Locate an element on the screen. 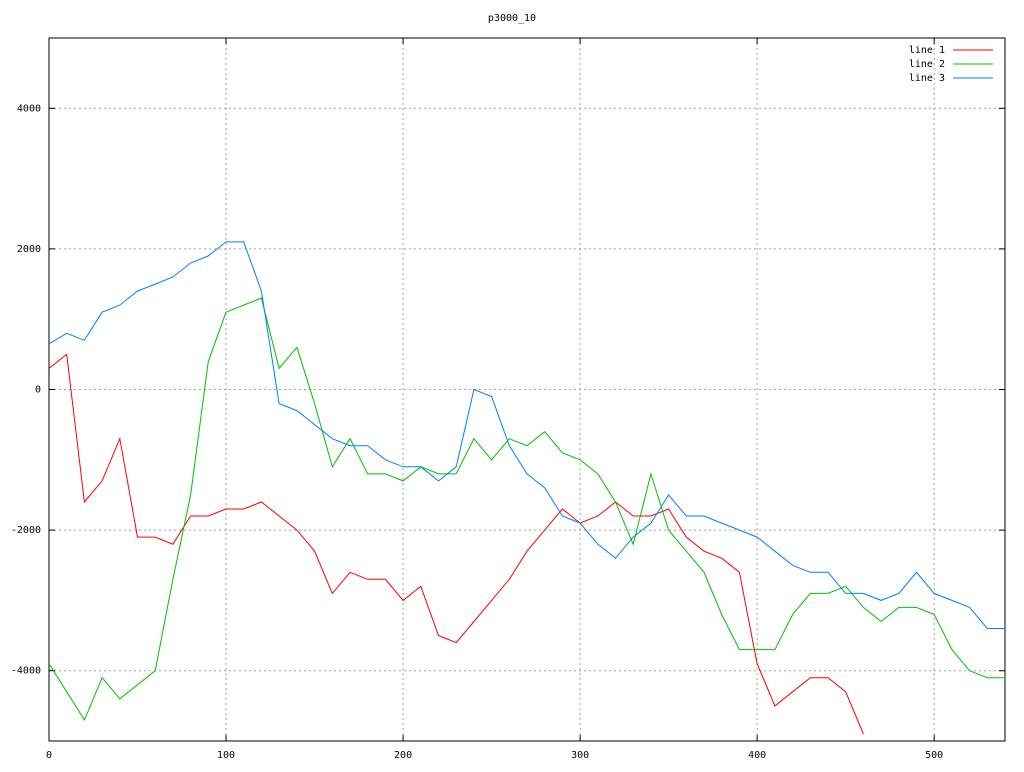 Image resolution: width=1024 pixels, height=772 pixels. y-tick-label: 4000 is located at coordinates (29, 108).